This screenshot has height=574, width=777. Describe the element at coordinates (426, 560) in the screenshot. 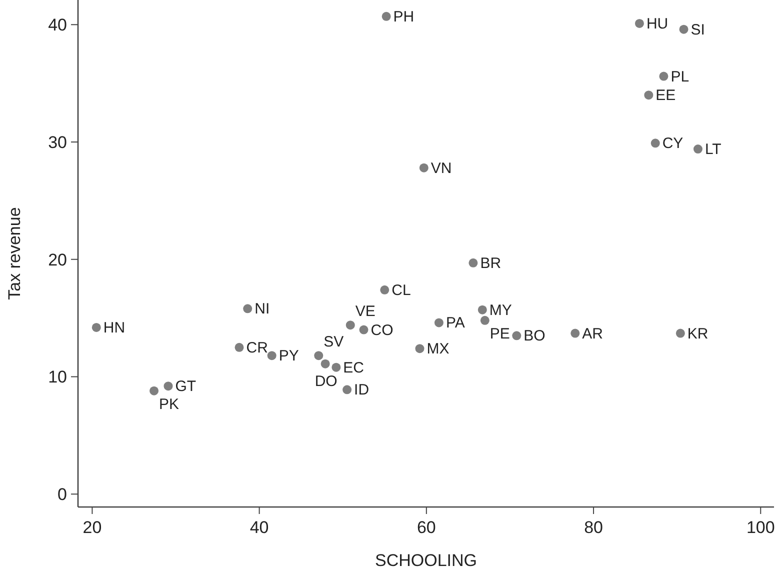

I see `x-axis-title: SCHOOLING` at that location.